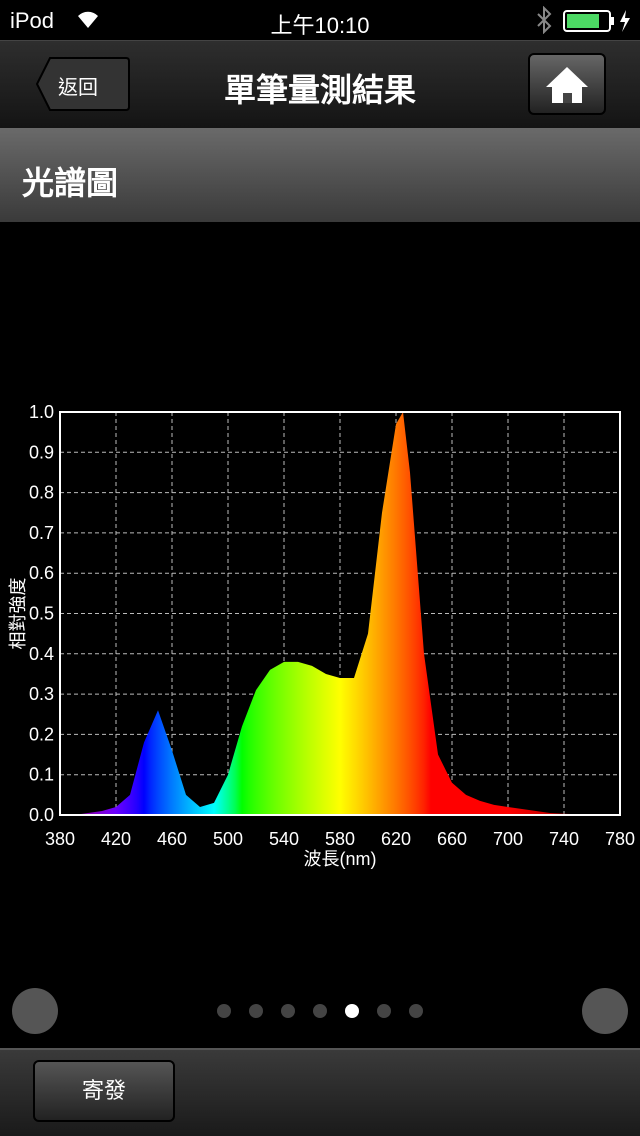  I want to click on status-bar: iPod 上午10:10, so click(320, 20).